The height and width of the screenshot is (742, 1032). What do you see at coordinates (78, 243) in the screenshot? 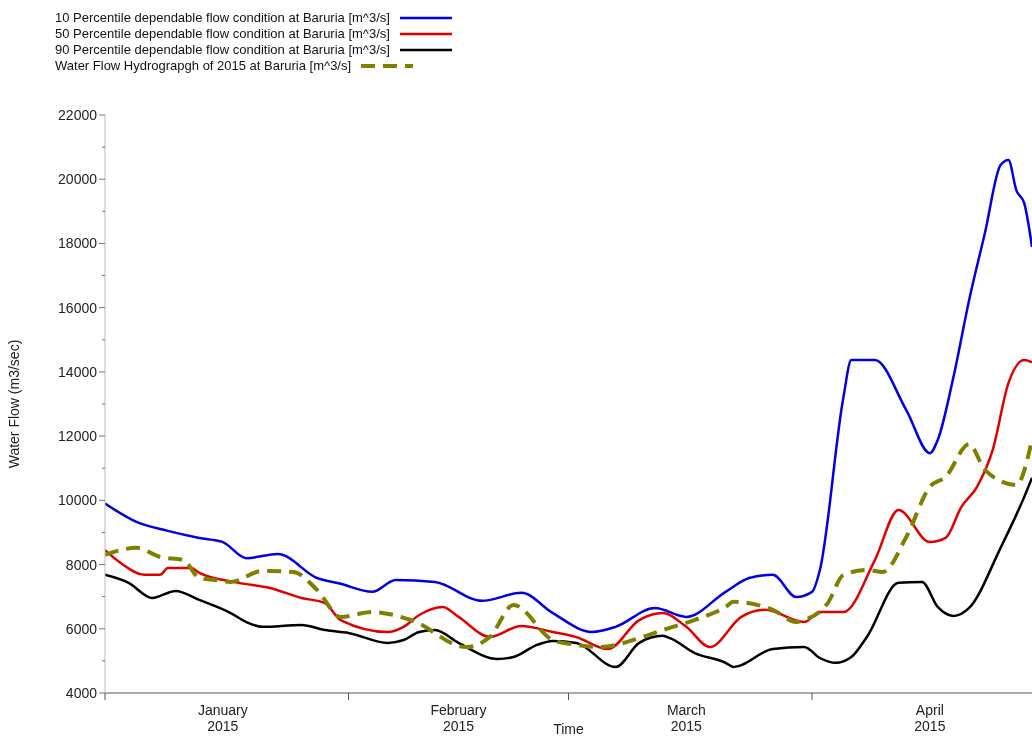
I see `y-tick-label: 18000` at bounding box center [78, 243].